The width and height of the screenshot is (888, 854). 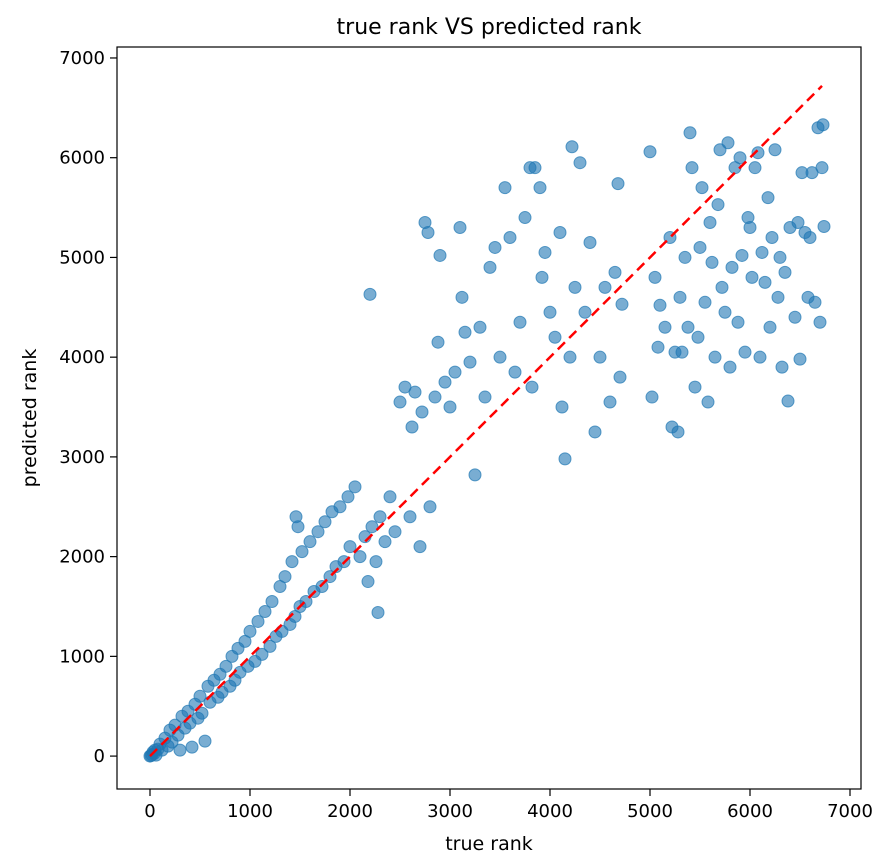 What do you see at coordinates (650, 811) in the screenshot?
I see `x-tick-label: 5000` at bounding box center [650, 811].